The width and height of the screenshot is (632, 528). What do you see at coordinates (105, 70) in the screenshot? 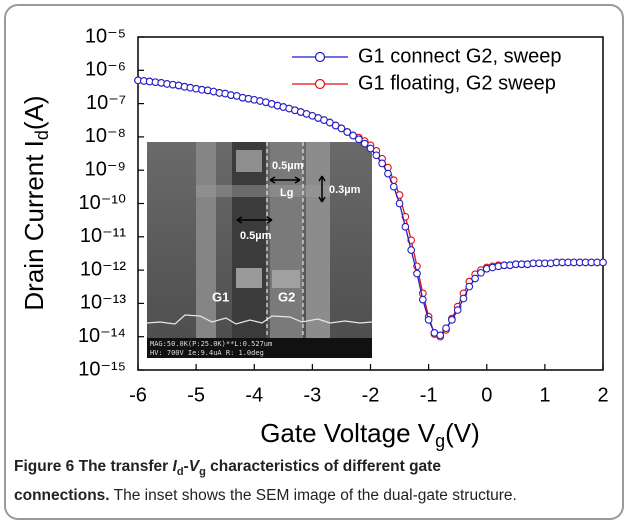
I see `y-tick-label: 10⁻⁶` at bounding box center [105, 70].